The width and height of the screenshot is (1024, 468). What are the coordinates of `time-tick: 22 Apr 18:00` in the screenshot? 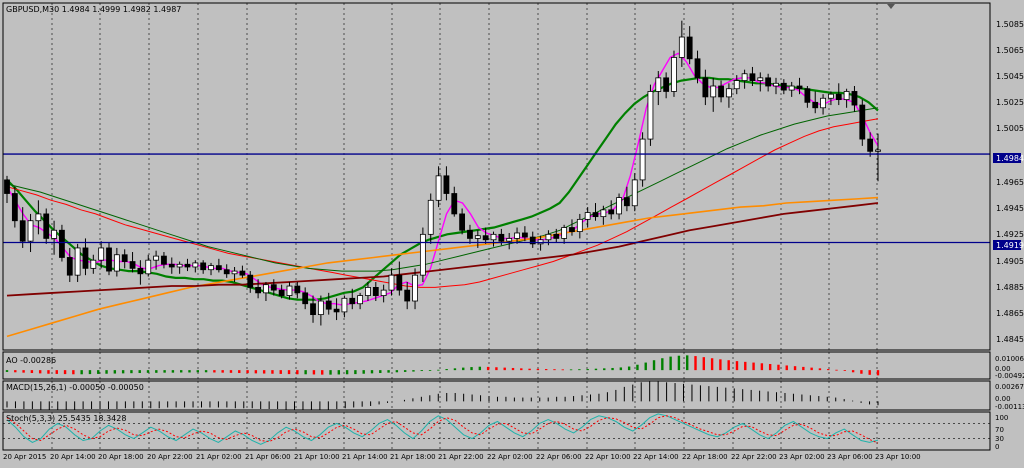 It's located at (705, 457).